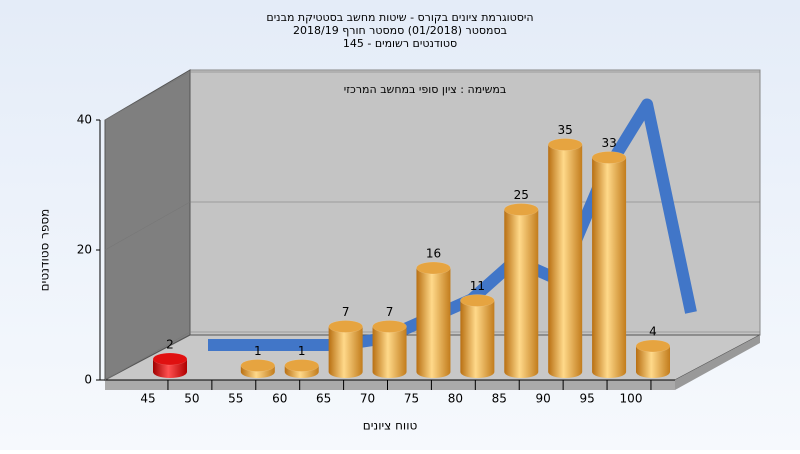  What do you see at coordinates (543, 399) in the screenshot?
I see `x-tick-label: 90` at bounding box center [543, 399].